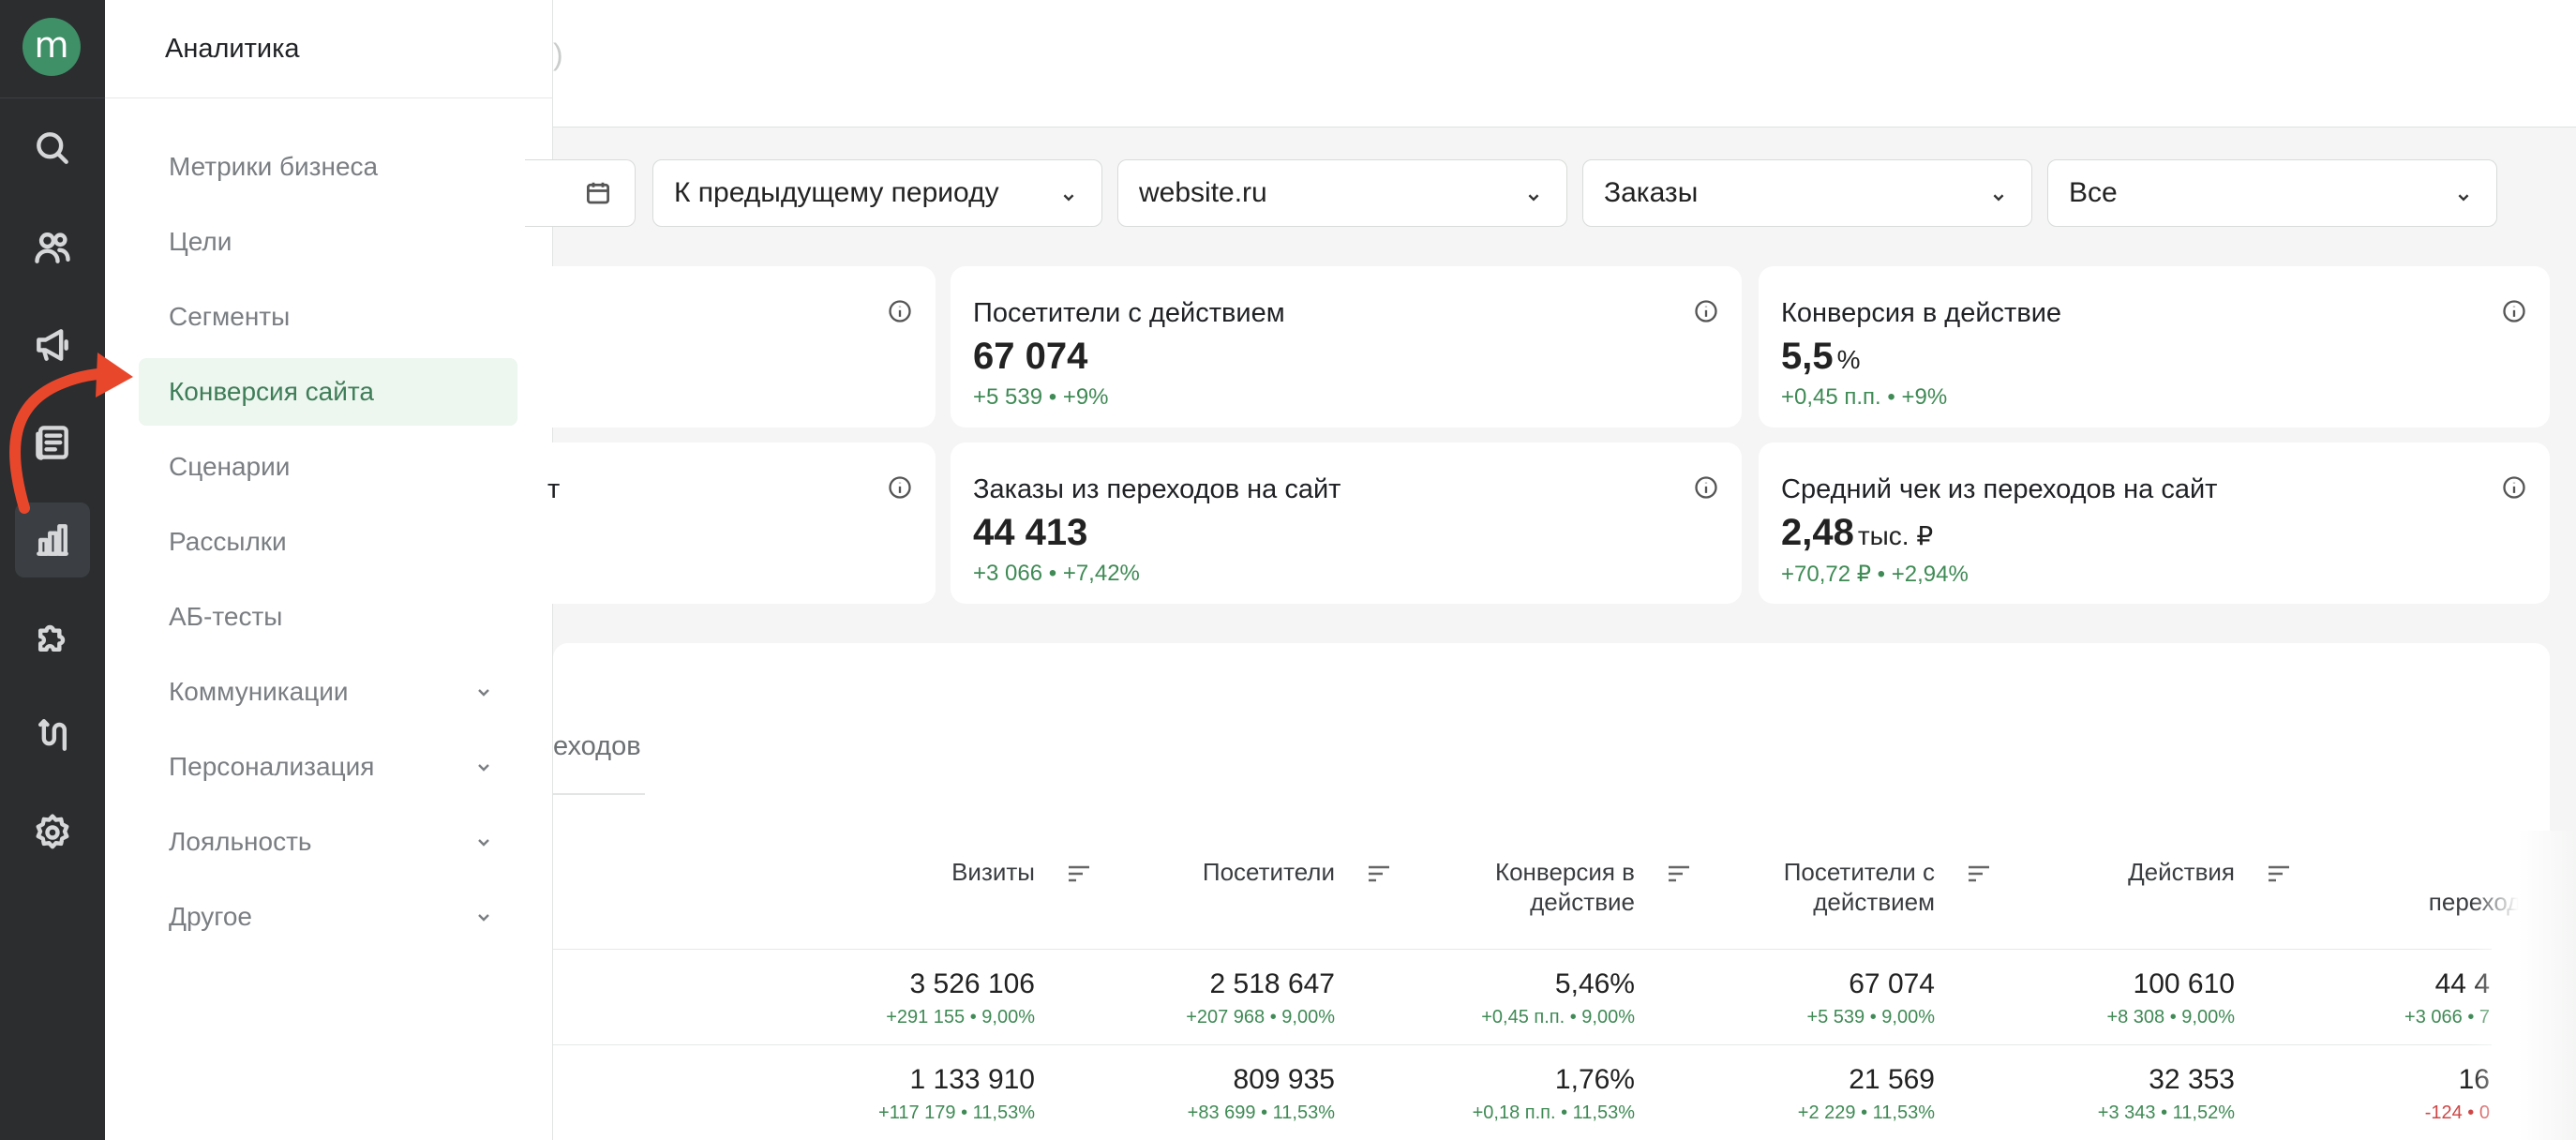 The image size is (2576, 1140). Describe the element at coordinates (1565, 64) in the screenshot. I see `page-header` at that location.